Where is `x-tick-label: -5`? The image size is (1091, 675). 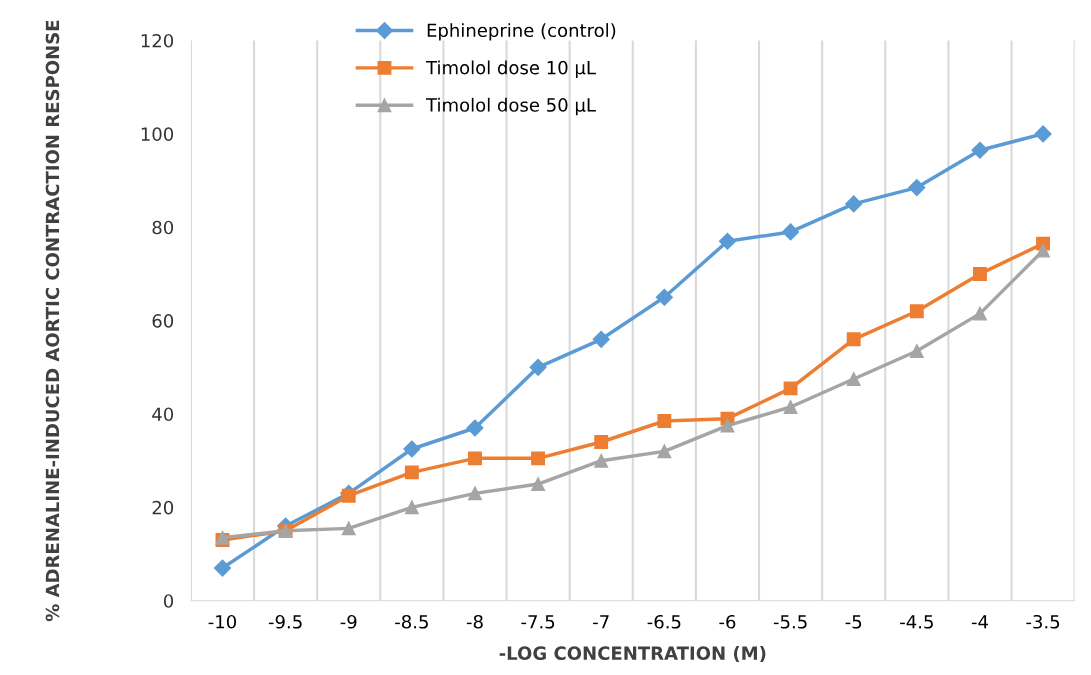 x-tick-label: -5 is located at coordinates (853, 622).